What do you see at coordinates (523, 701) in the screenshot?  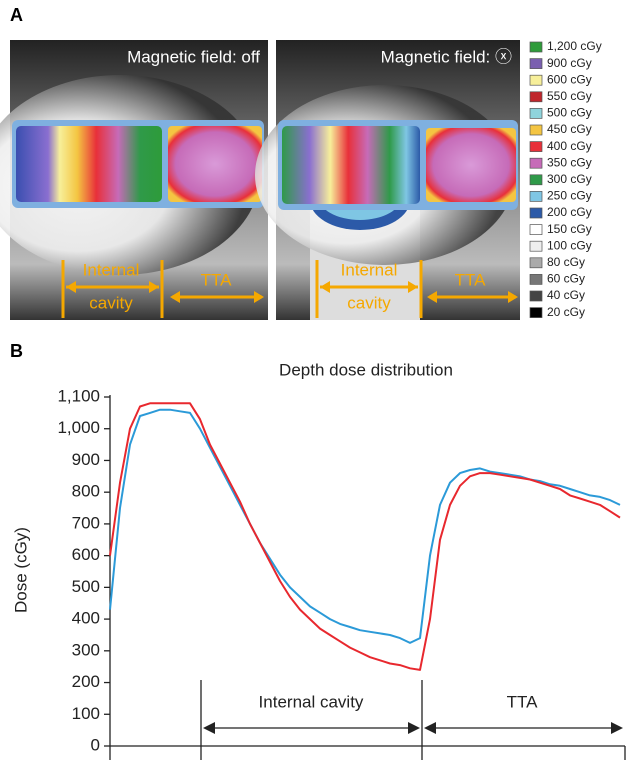 I see `annotation: TTA` at bounding box center [523, 701].